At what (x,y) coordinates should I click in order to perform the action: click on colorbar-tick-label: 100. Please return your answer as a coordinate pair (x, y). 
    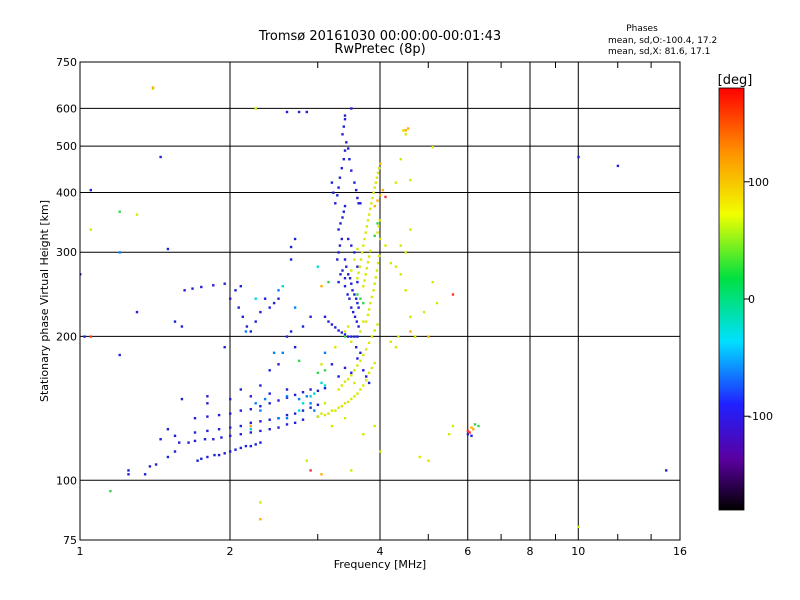
    Looking at the image, I should click on (758, 182).